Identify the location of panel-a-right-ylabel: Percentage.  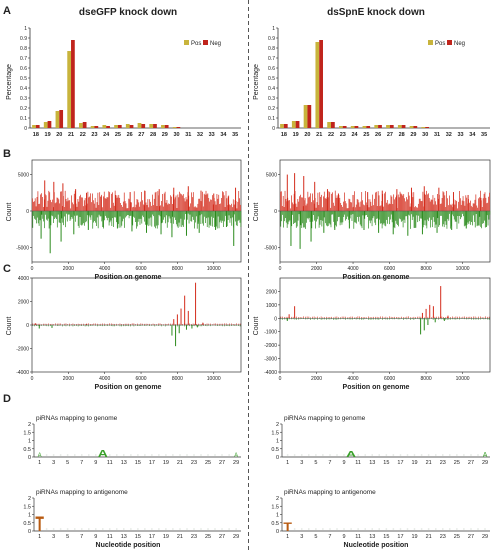
(256, 82).